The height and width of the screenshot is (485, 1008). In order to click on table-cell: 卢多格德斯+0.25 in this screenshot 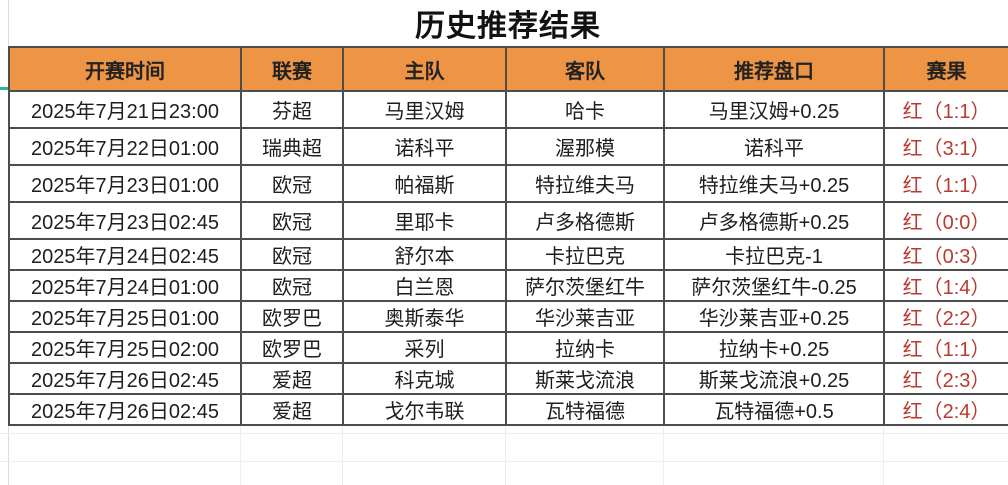, I will do `click(774, 220)`.